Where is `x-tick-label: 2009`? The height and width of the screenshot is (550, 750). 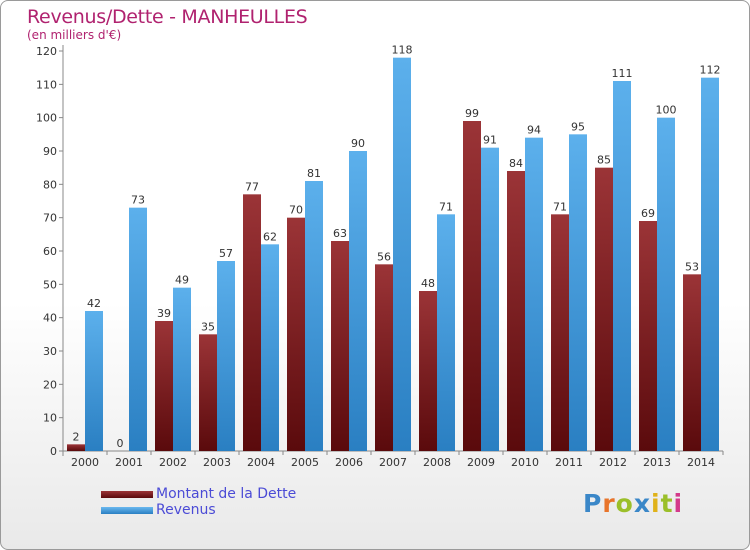 x-tick-label: 2009 is located at coordinates (481, 462).